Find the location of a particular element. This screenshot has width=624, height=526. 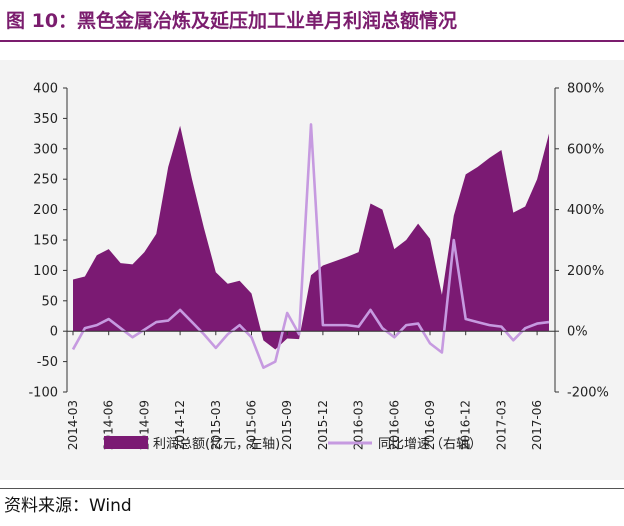

left-tick-label: 300 is located at coordinates (45, 149).